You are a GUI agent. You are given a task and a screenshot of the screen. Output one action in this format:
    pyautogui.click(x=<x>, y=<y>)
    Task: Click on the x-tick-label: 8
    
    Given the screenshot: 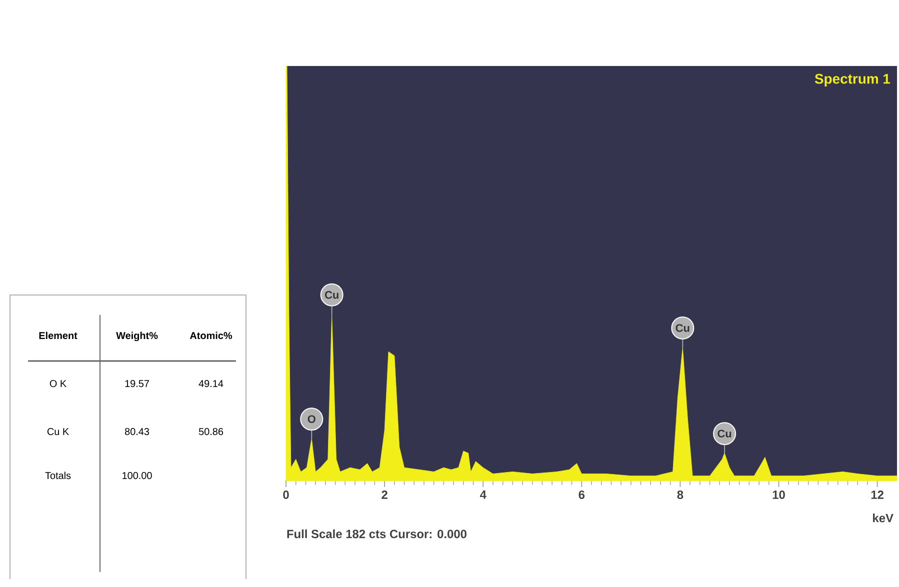 What is the action you would take?
    pyautogui.click(x=680, y=494)
    